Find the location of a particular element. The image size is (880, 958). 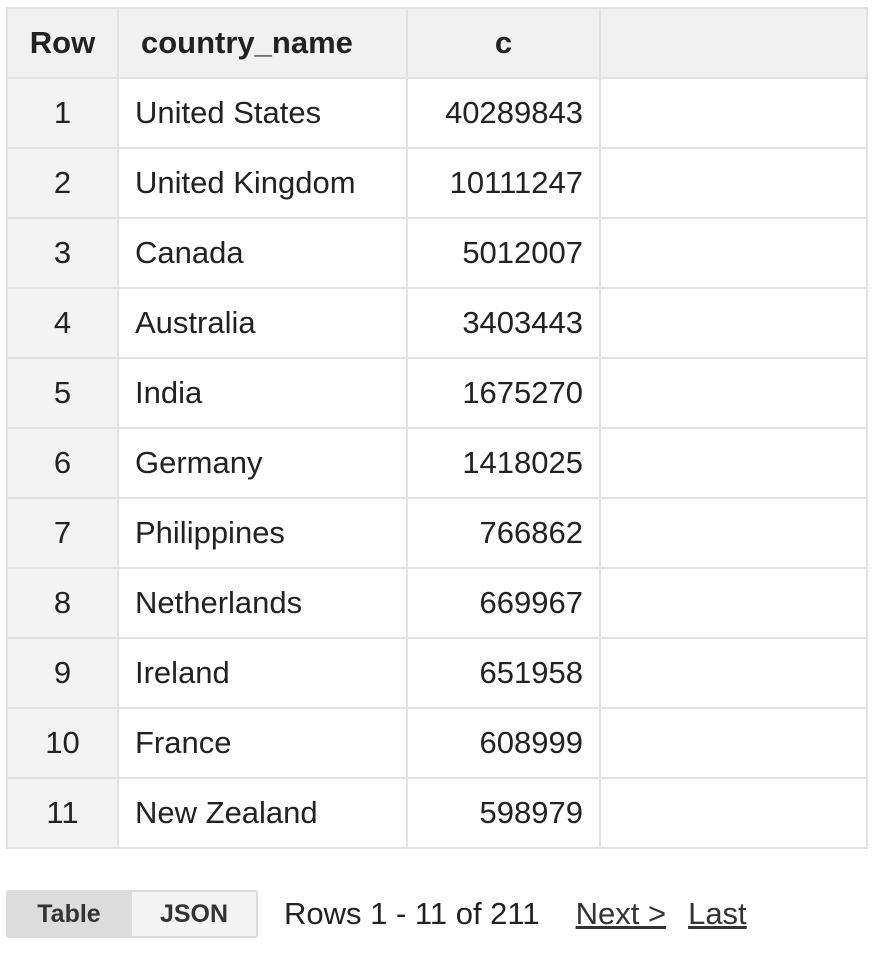

country-name-cell: France is located at coordinates (262, 743).